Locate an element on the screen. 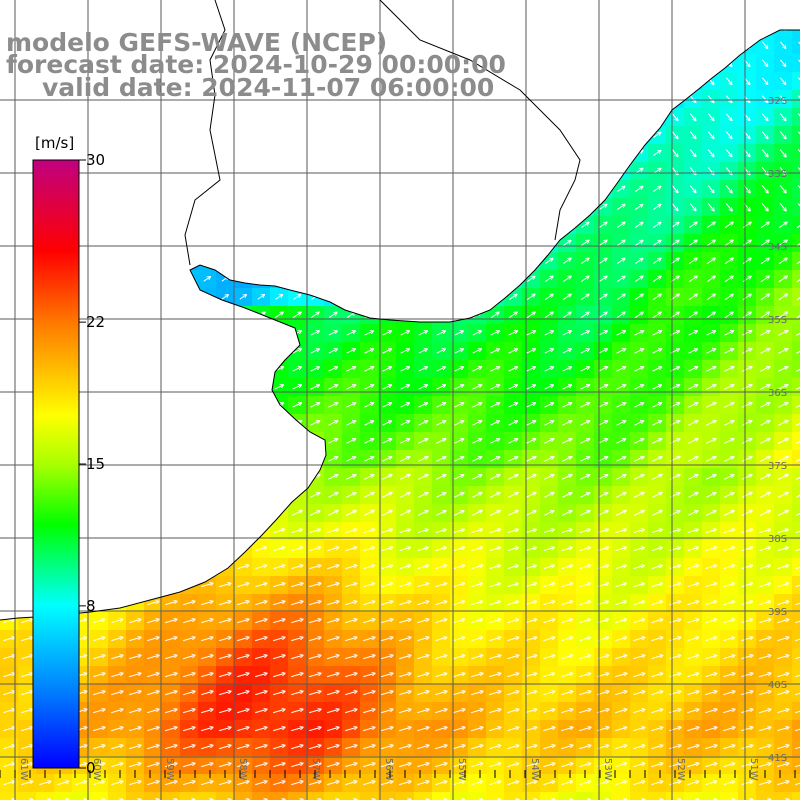  latitude-label: 41S is located at coordinates (777, 758).